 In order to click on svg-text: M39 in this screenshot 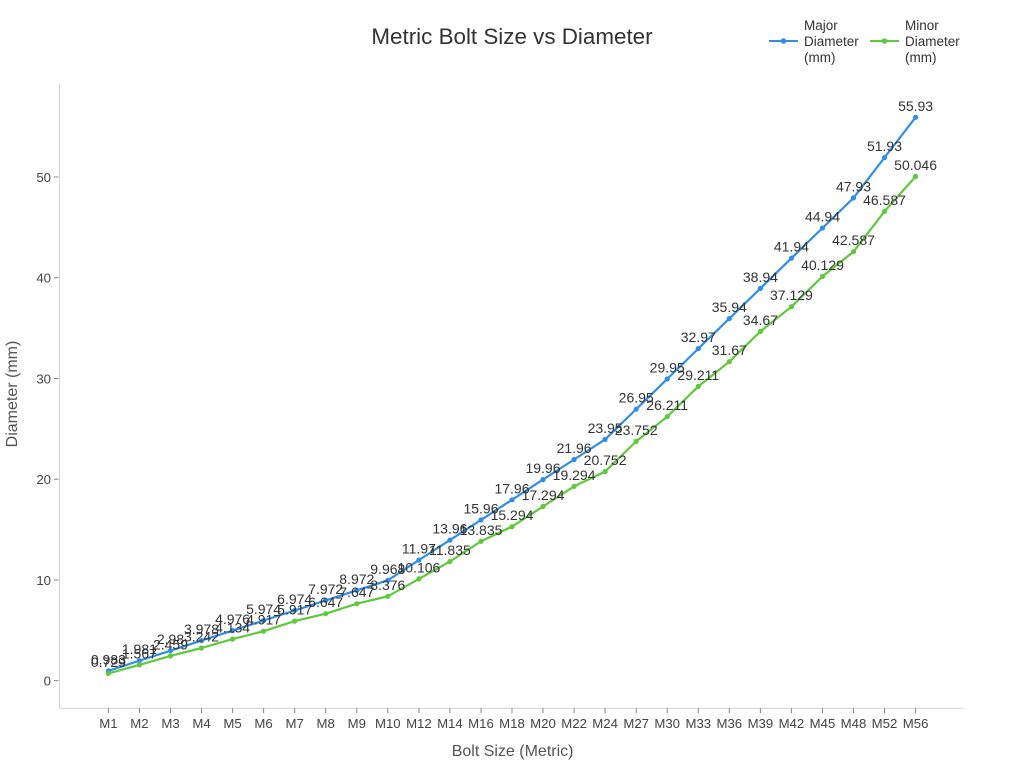, I will do `click(761, 723)`.